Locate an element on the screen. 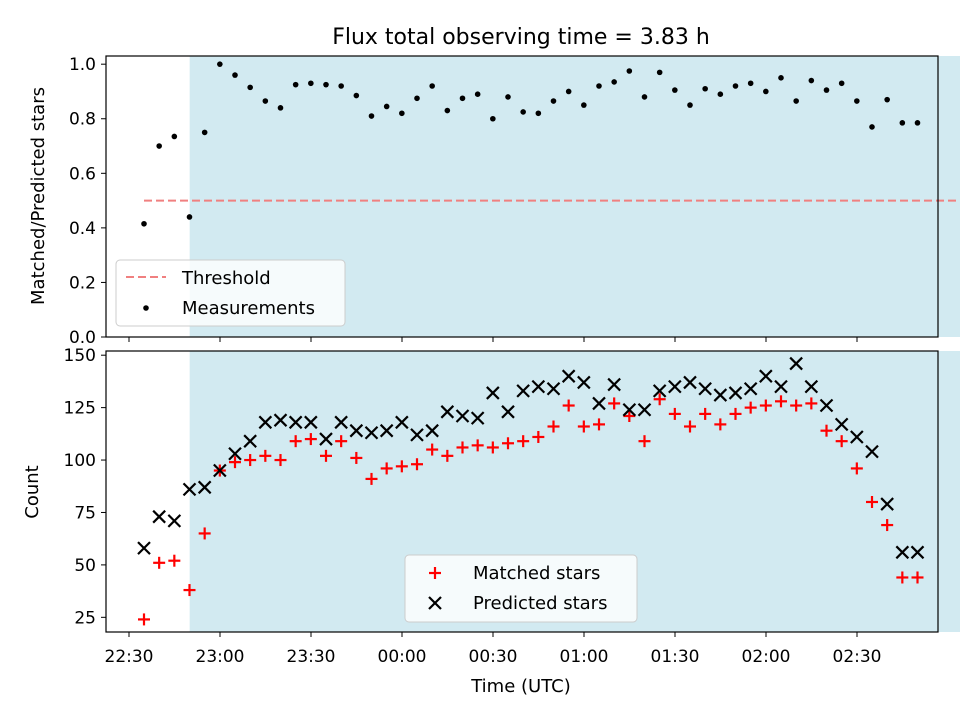 This screenshot has height=725, width=960. x-tick-label: 01:30 is located at coordinates (675, 657).